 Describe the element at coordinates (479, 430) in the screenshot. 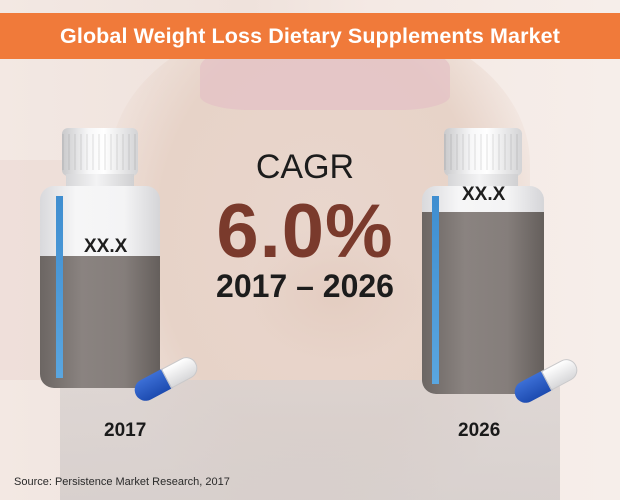

I see `year-label-2026: 2026` at that location.